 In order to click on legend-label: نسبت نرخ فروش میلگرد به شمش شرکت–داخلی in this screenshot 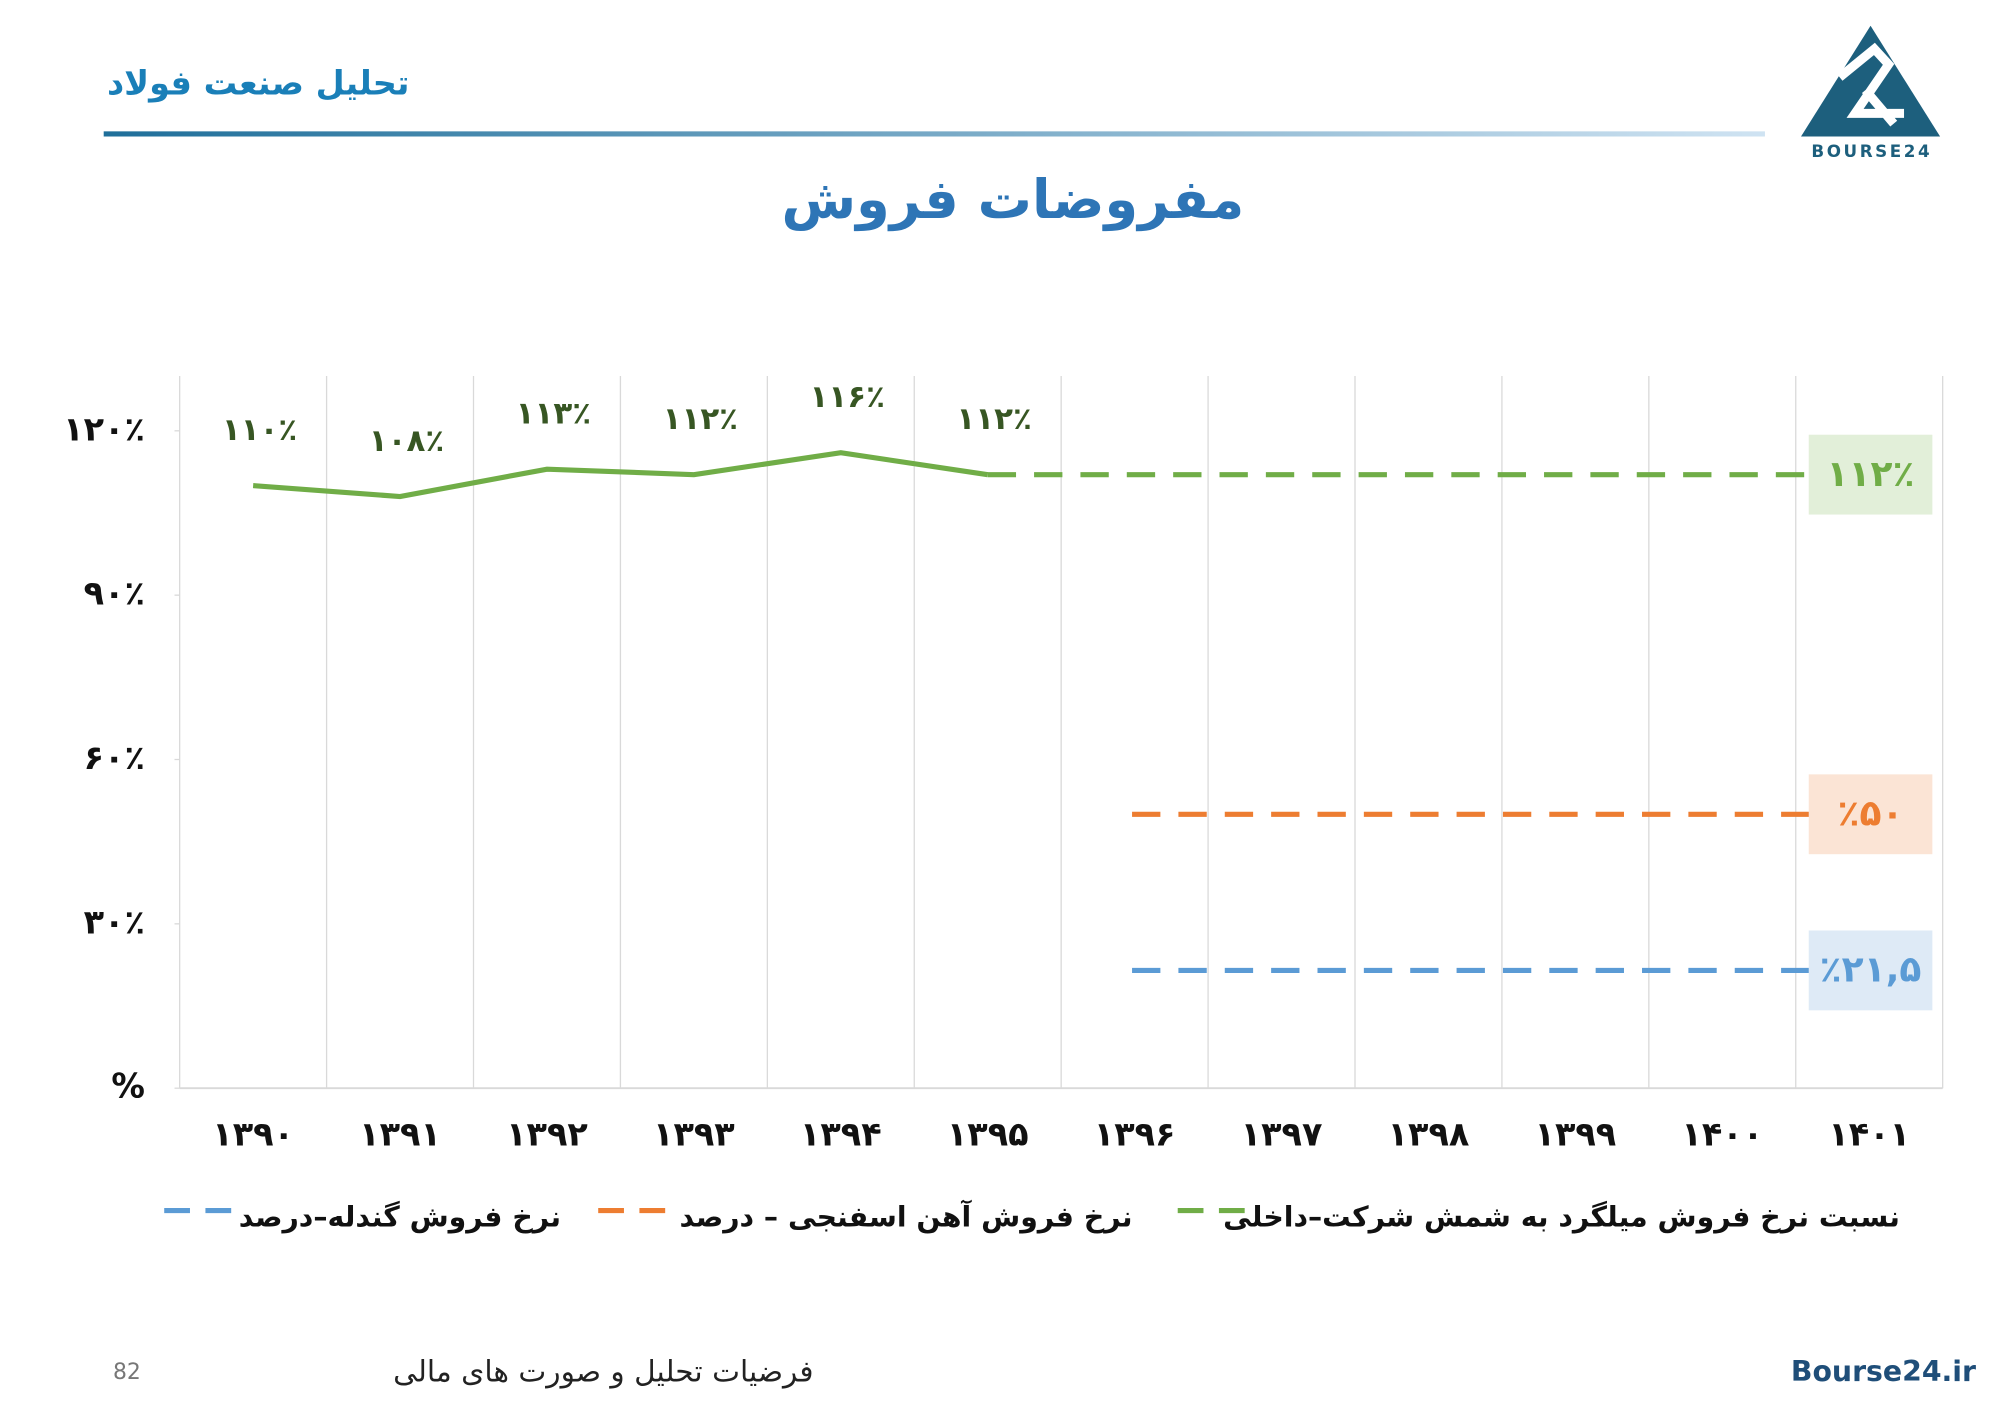, I will do `click(1561, 1216)`.